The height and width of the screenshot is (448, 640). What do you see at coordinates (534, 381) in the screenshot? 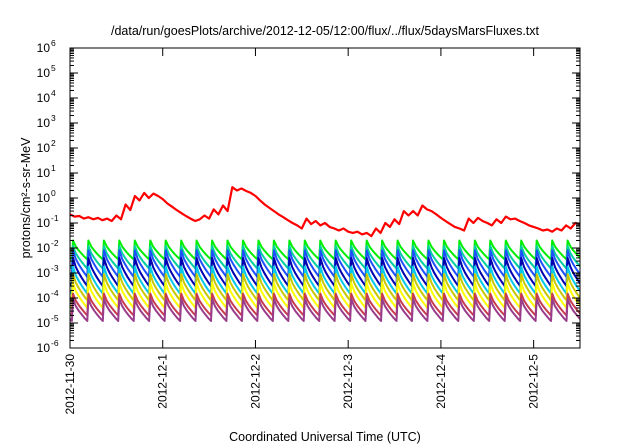
I see `x-tick-label: 2012-12-5` at bounding box center [534, 381].